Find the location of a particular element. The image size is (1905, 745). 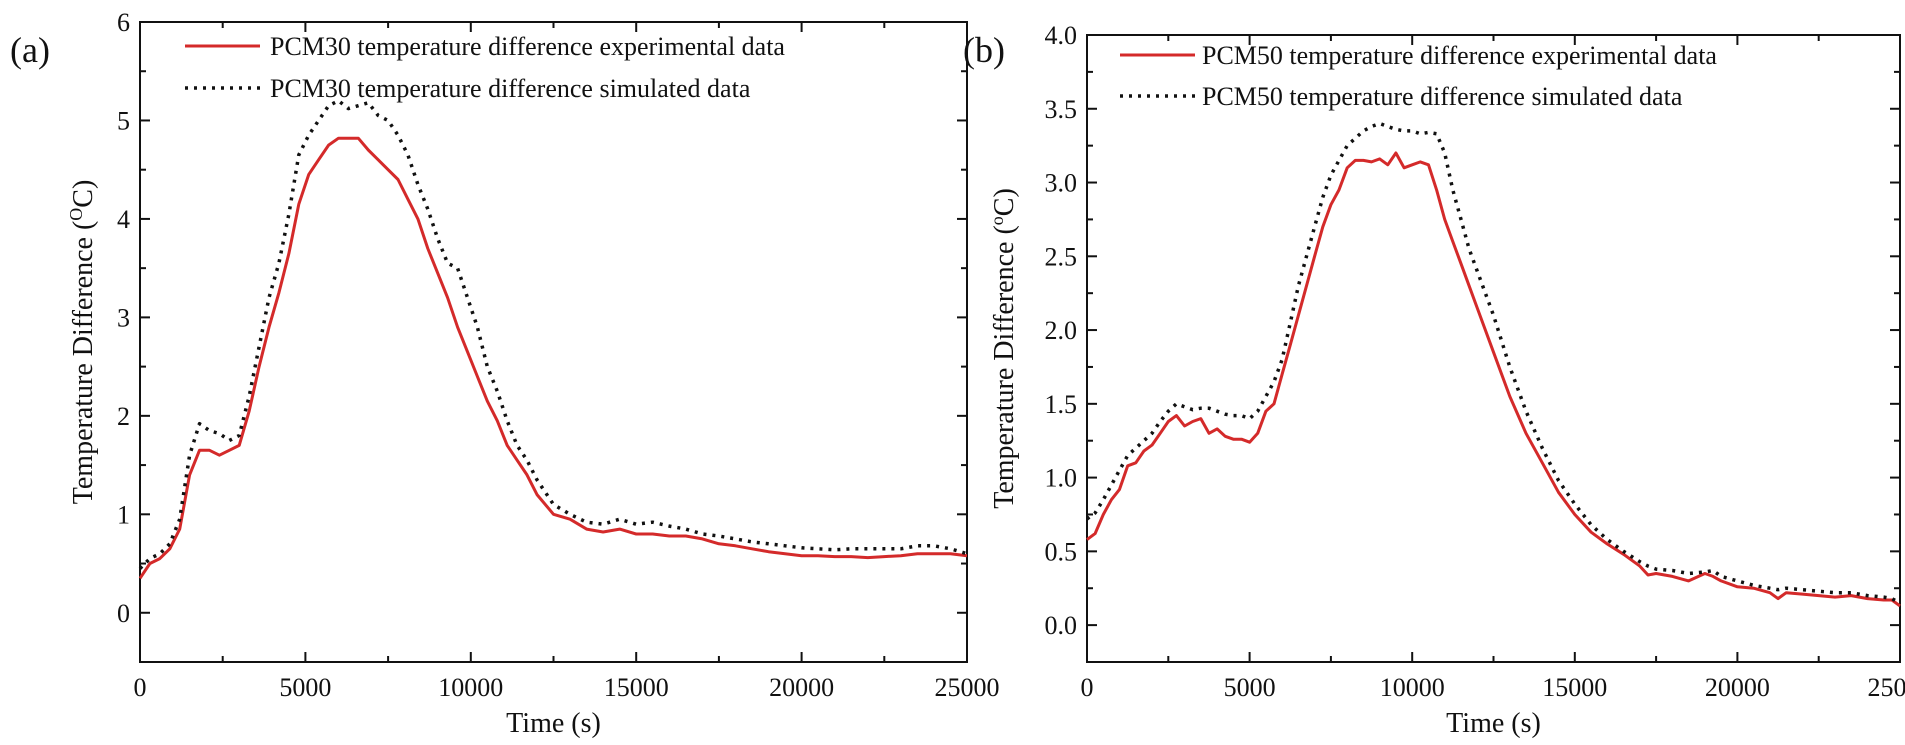

y-tick-label: 3.0 is located at coordinates (1061, 183).